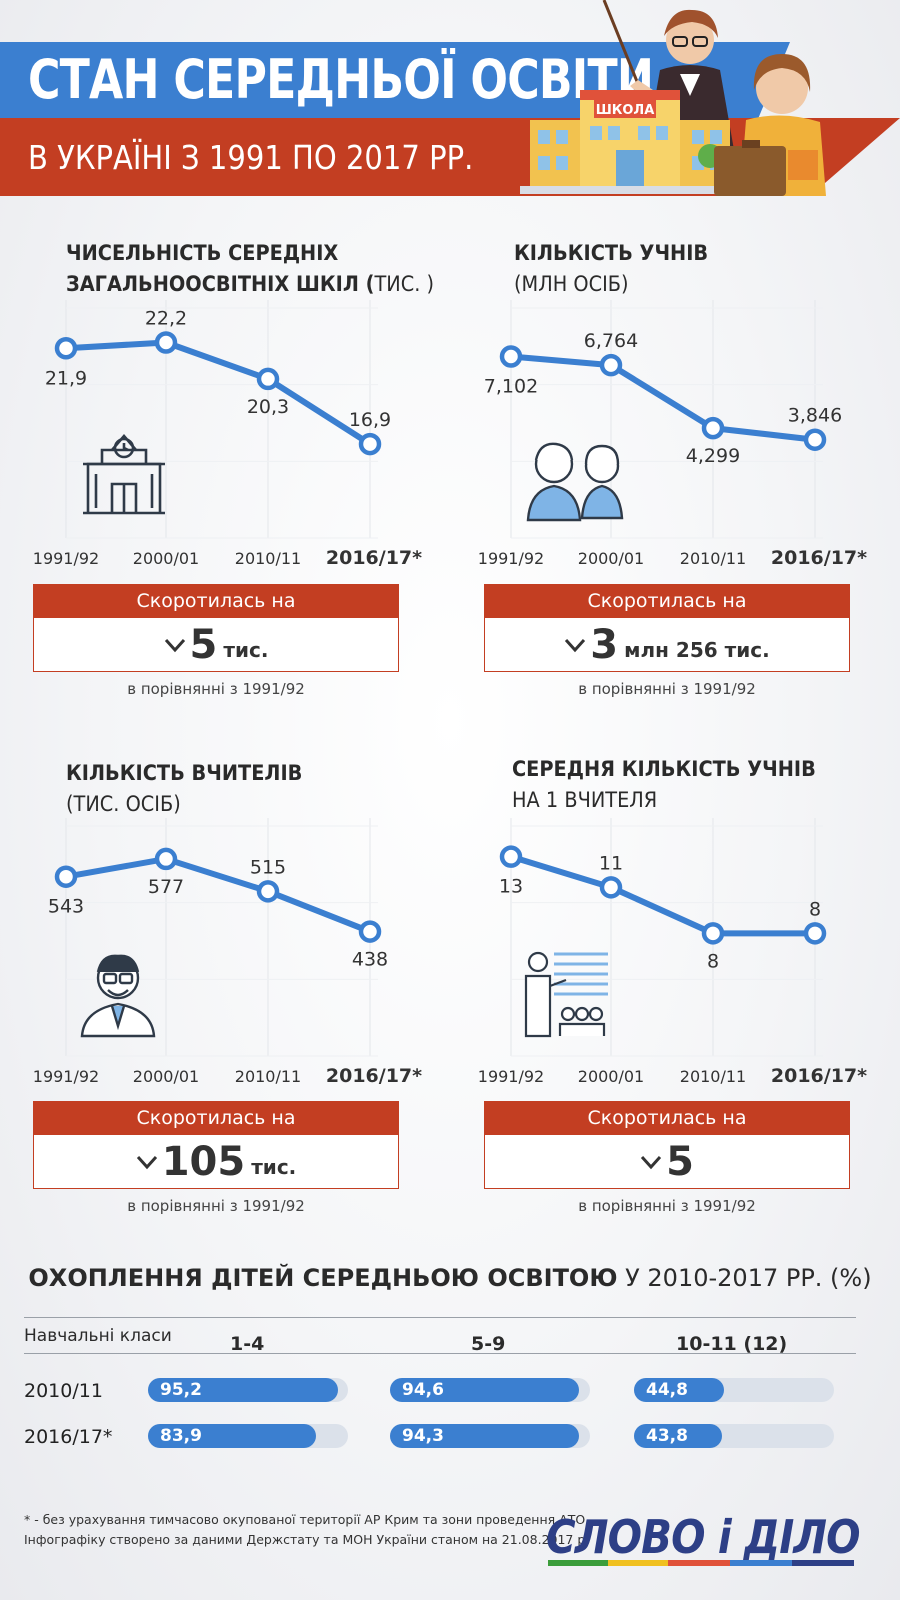 The height and width of the screenshot is (1600, 900). Describe the element at coordinates (68, 1437) in the screenshot. I see `coverage-row-label: 2016/17*` at that location.